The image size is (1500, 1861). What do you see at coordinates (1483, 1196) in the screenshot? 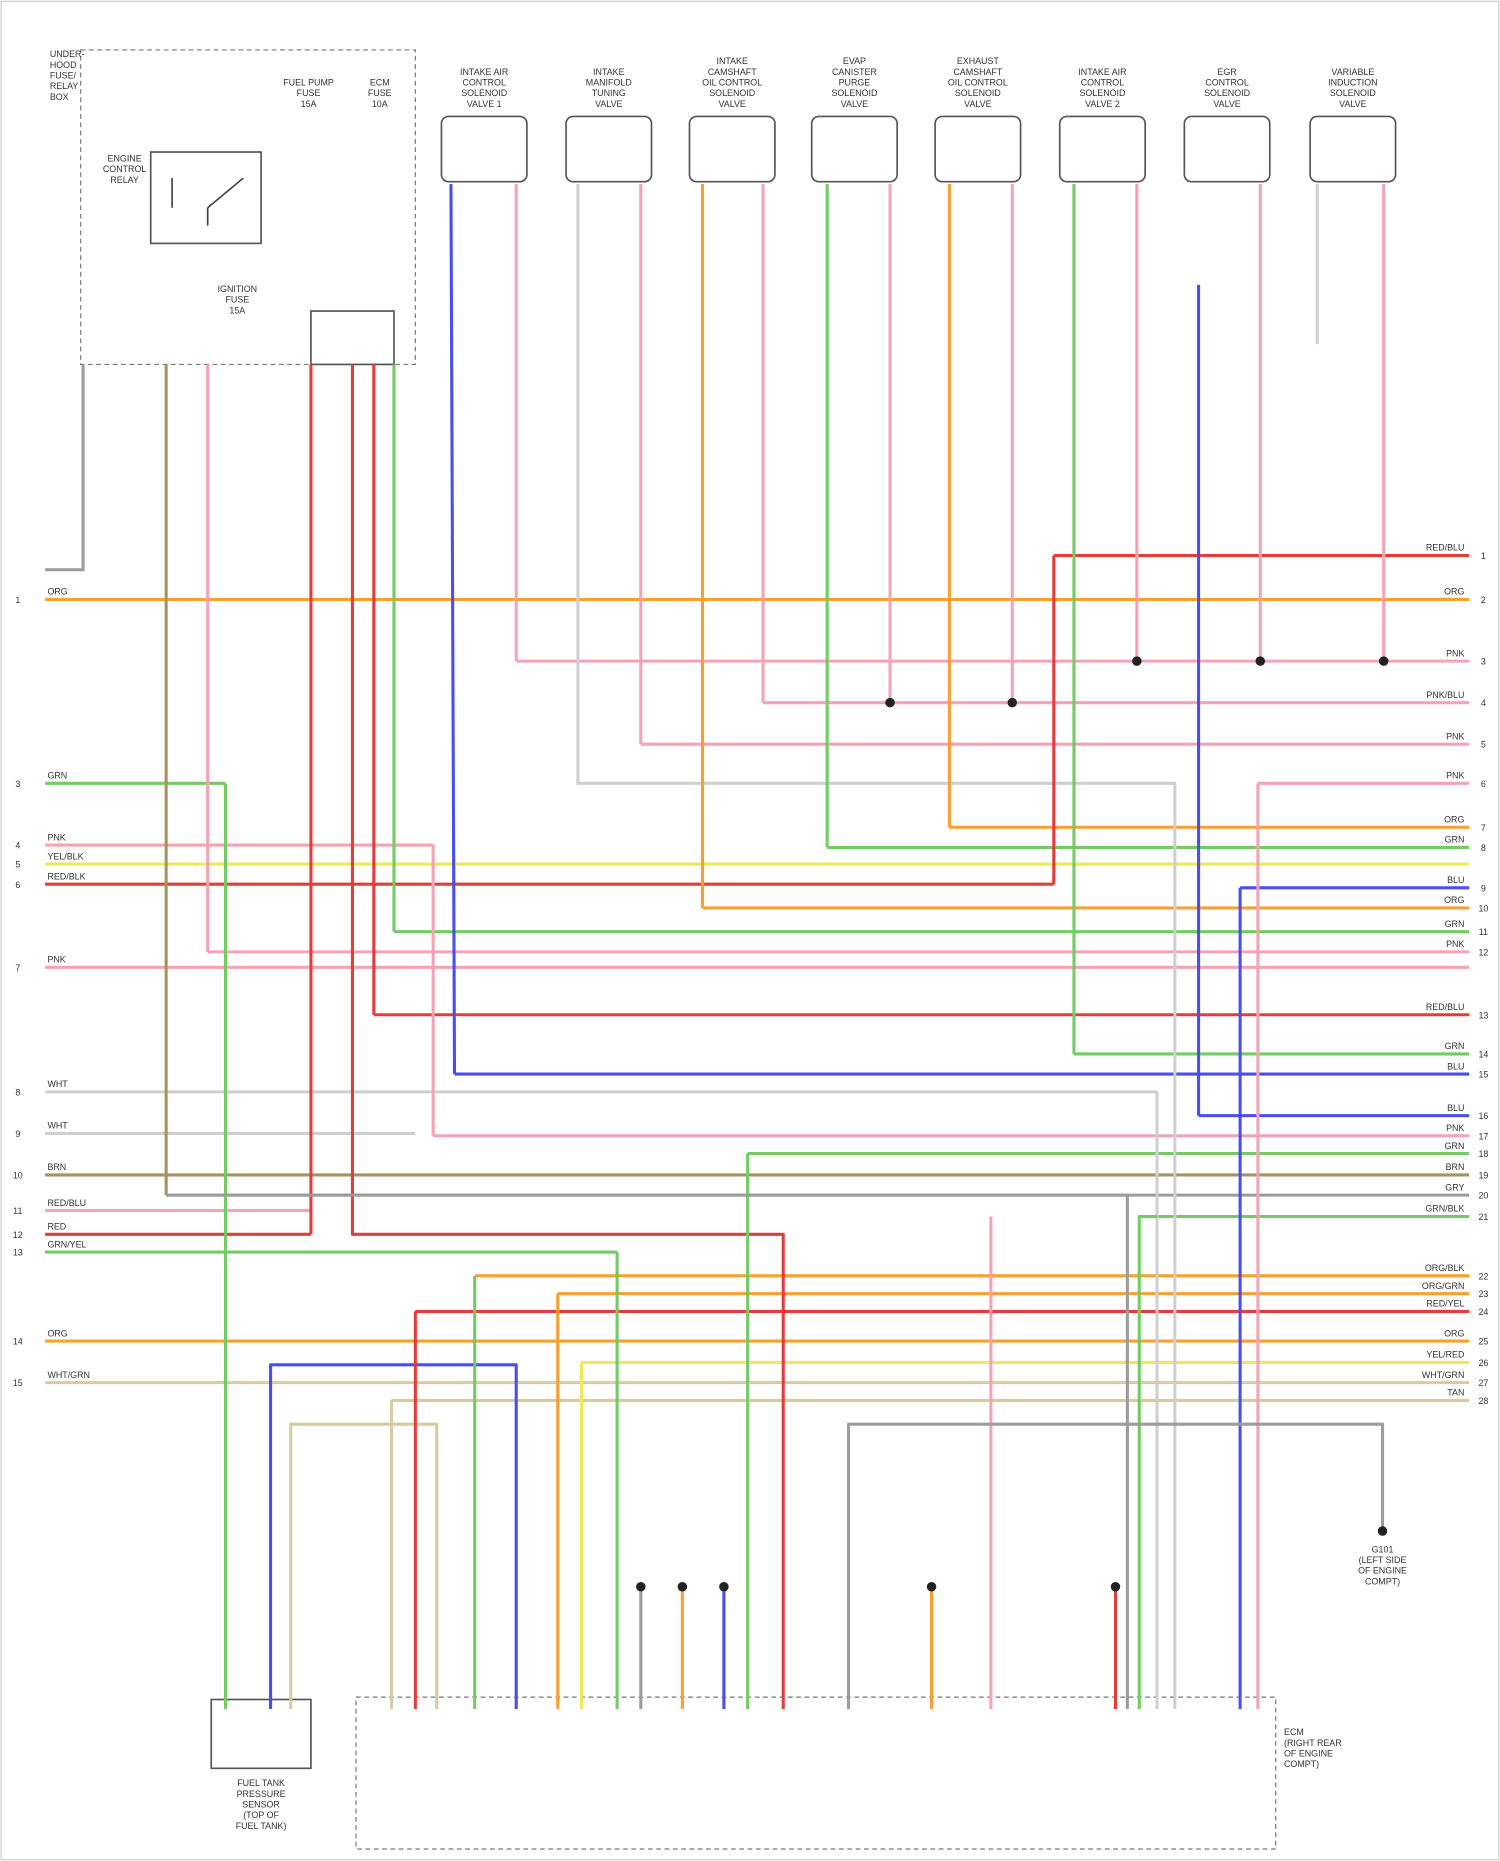
I see `pin-number: 20` at bounding box center [1483, 1196].